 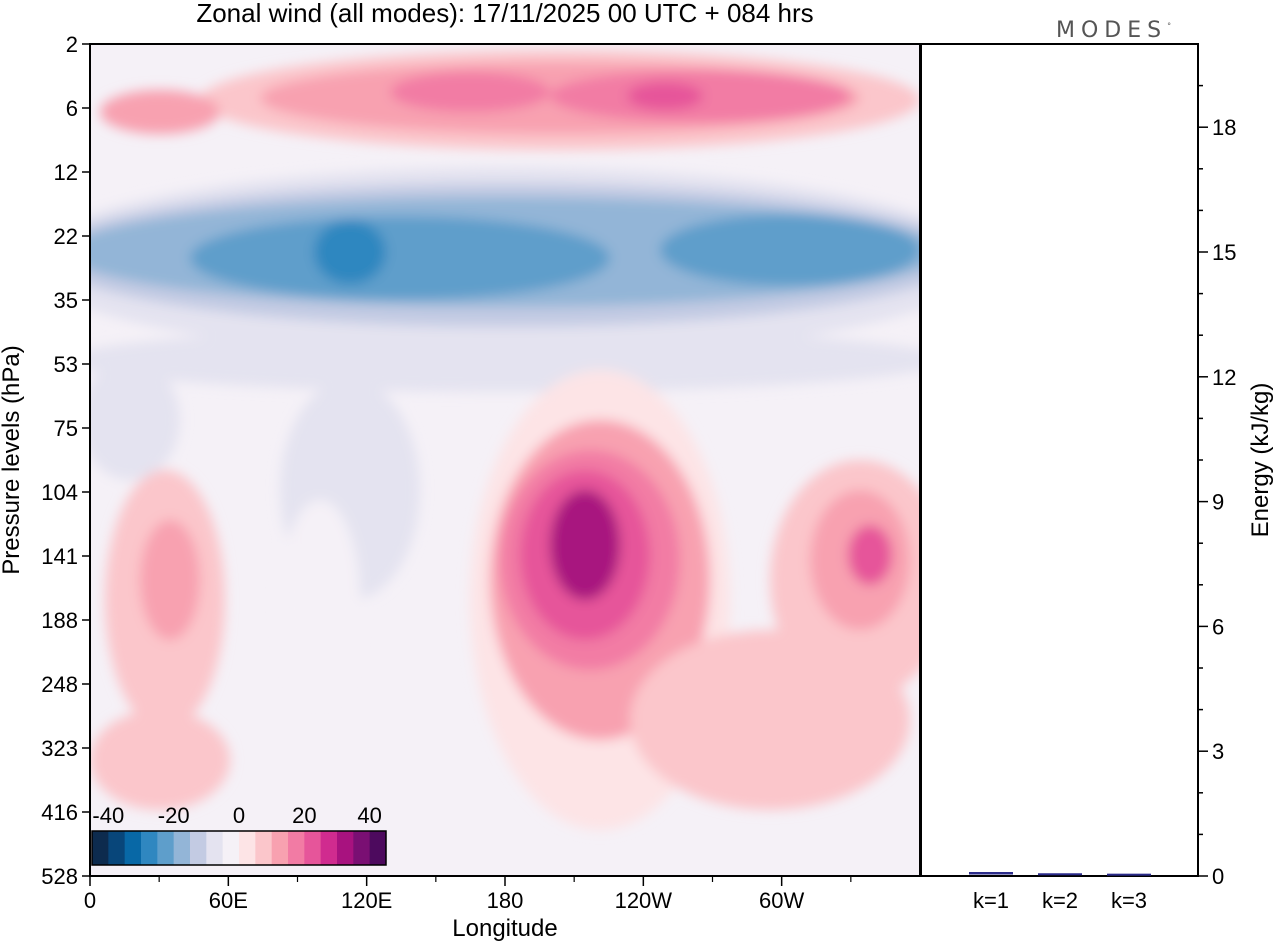 I want to click on pressure-label-12: 12, so click(x=66, y=172).